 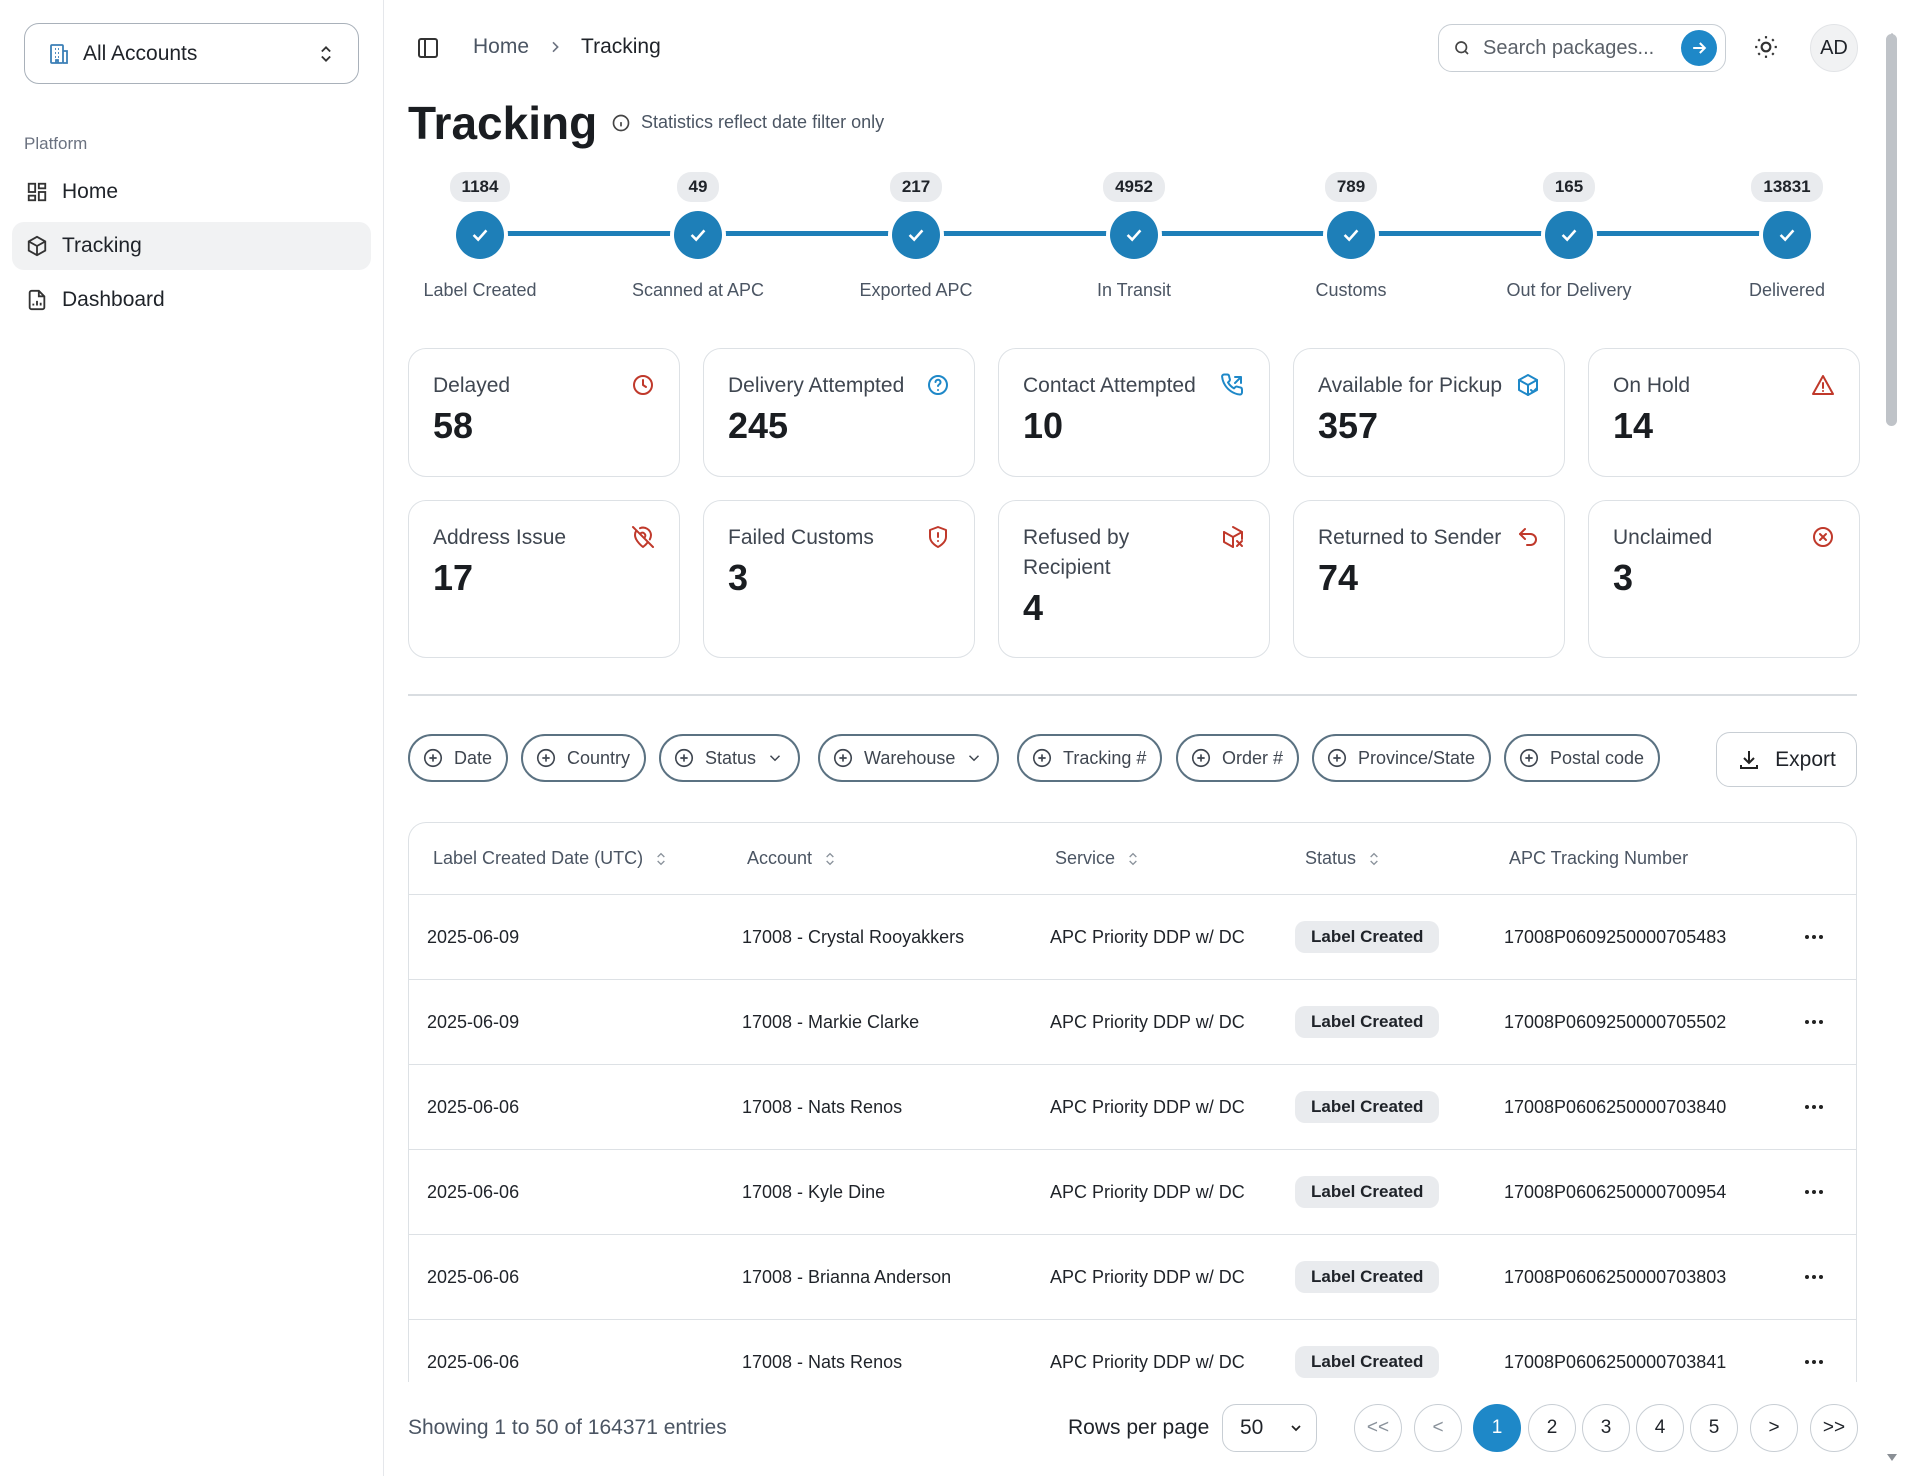 I want to click on sidebar-item-dashboard: Dashboard, so click(x=191, y=300).